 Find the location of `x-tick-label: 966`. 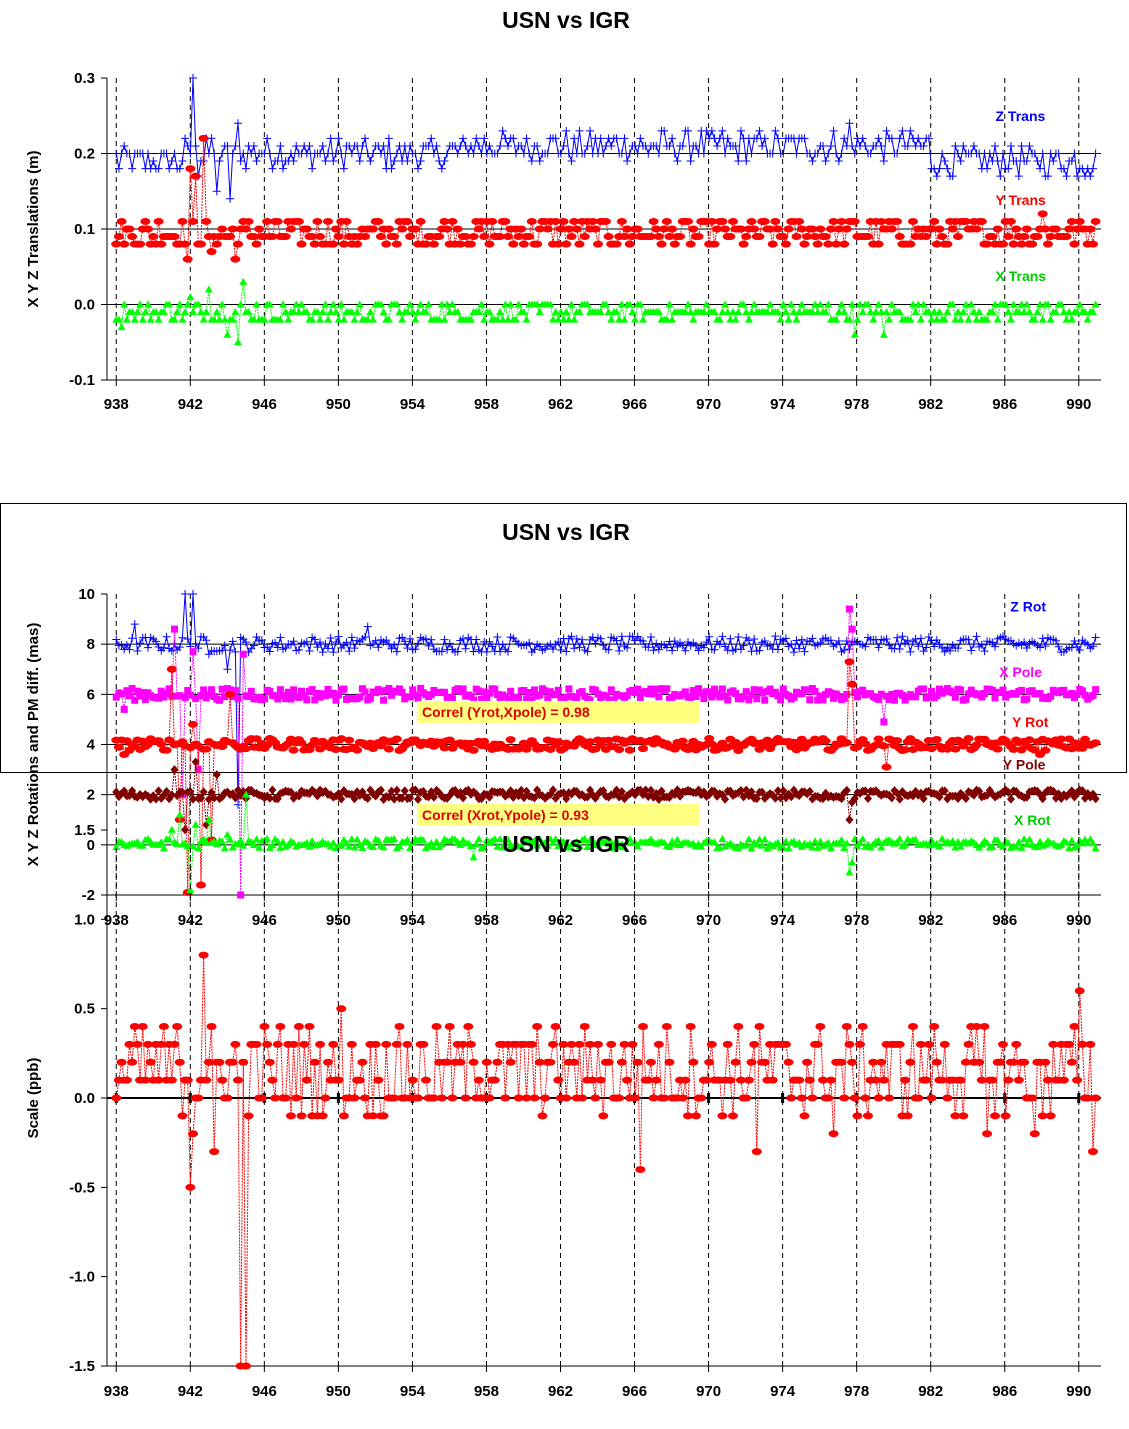

x-tick-label: 966 is located at coordinates (634, 404).